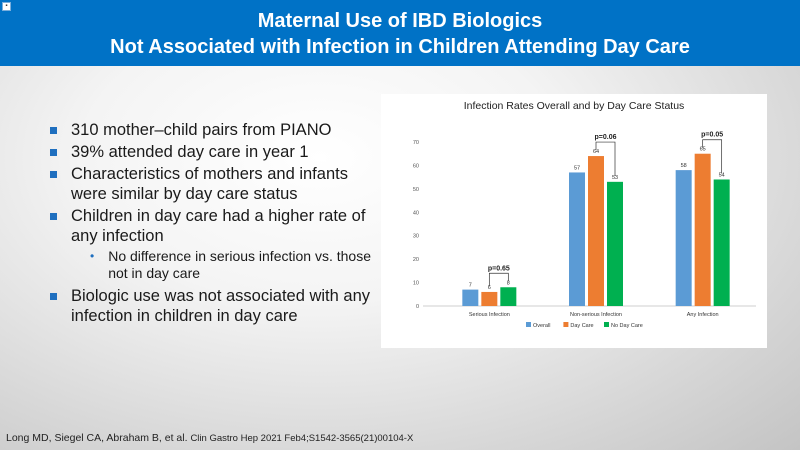 The height and width of the screenshot is (450, 800). Describe the element at coordinates (508, 283) in the screenshot. I see `data-label: 8` at that location.